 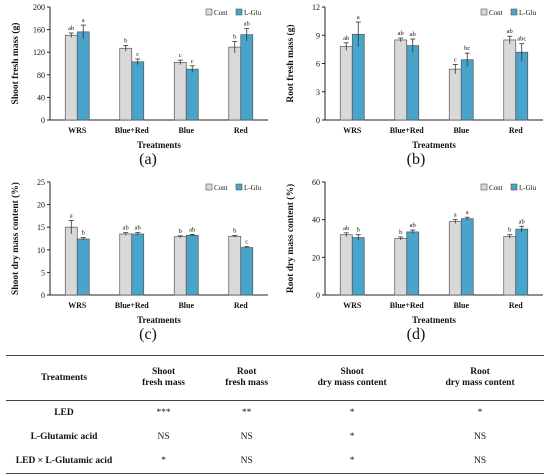 What do you see at coordinates (39, 7) in the screenshot?
I see `y-tick-label: 200` at bounding box center [39, 7].